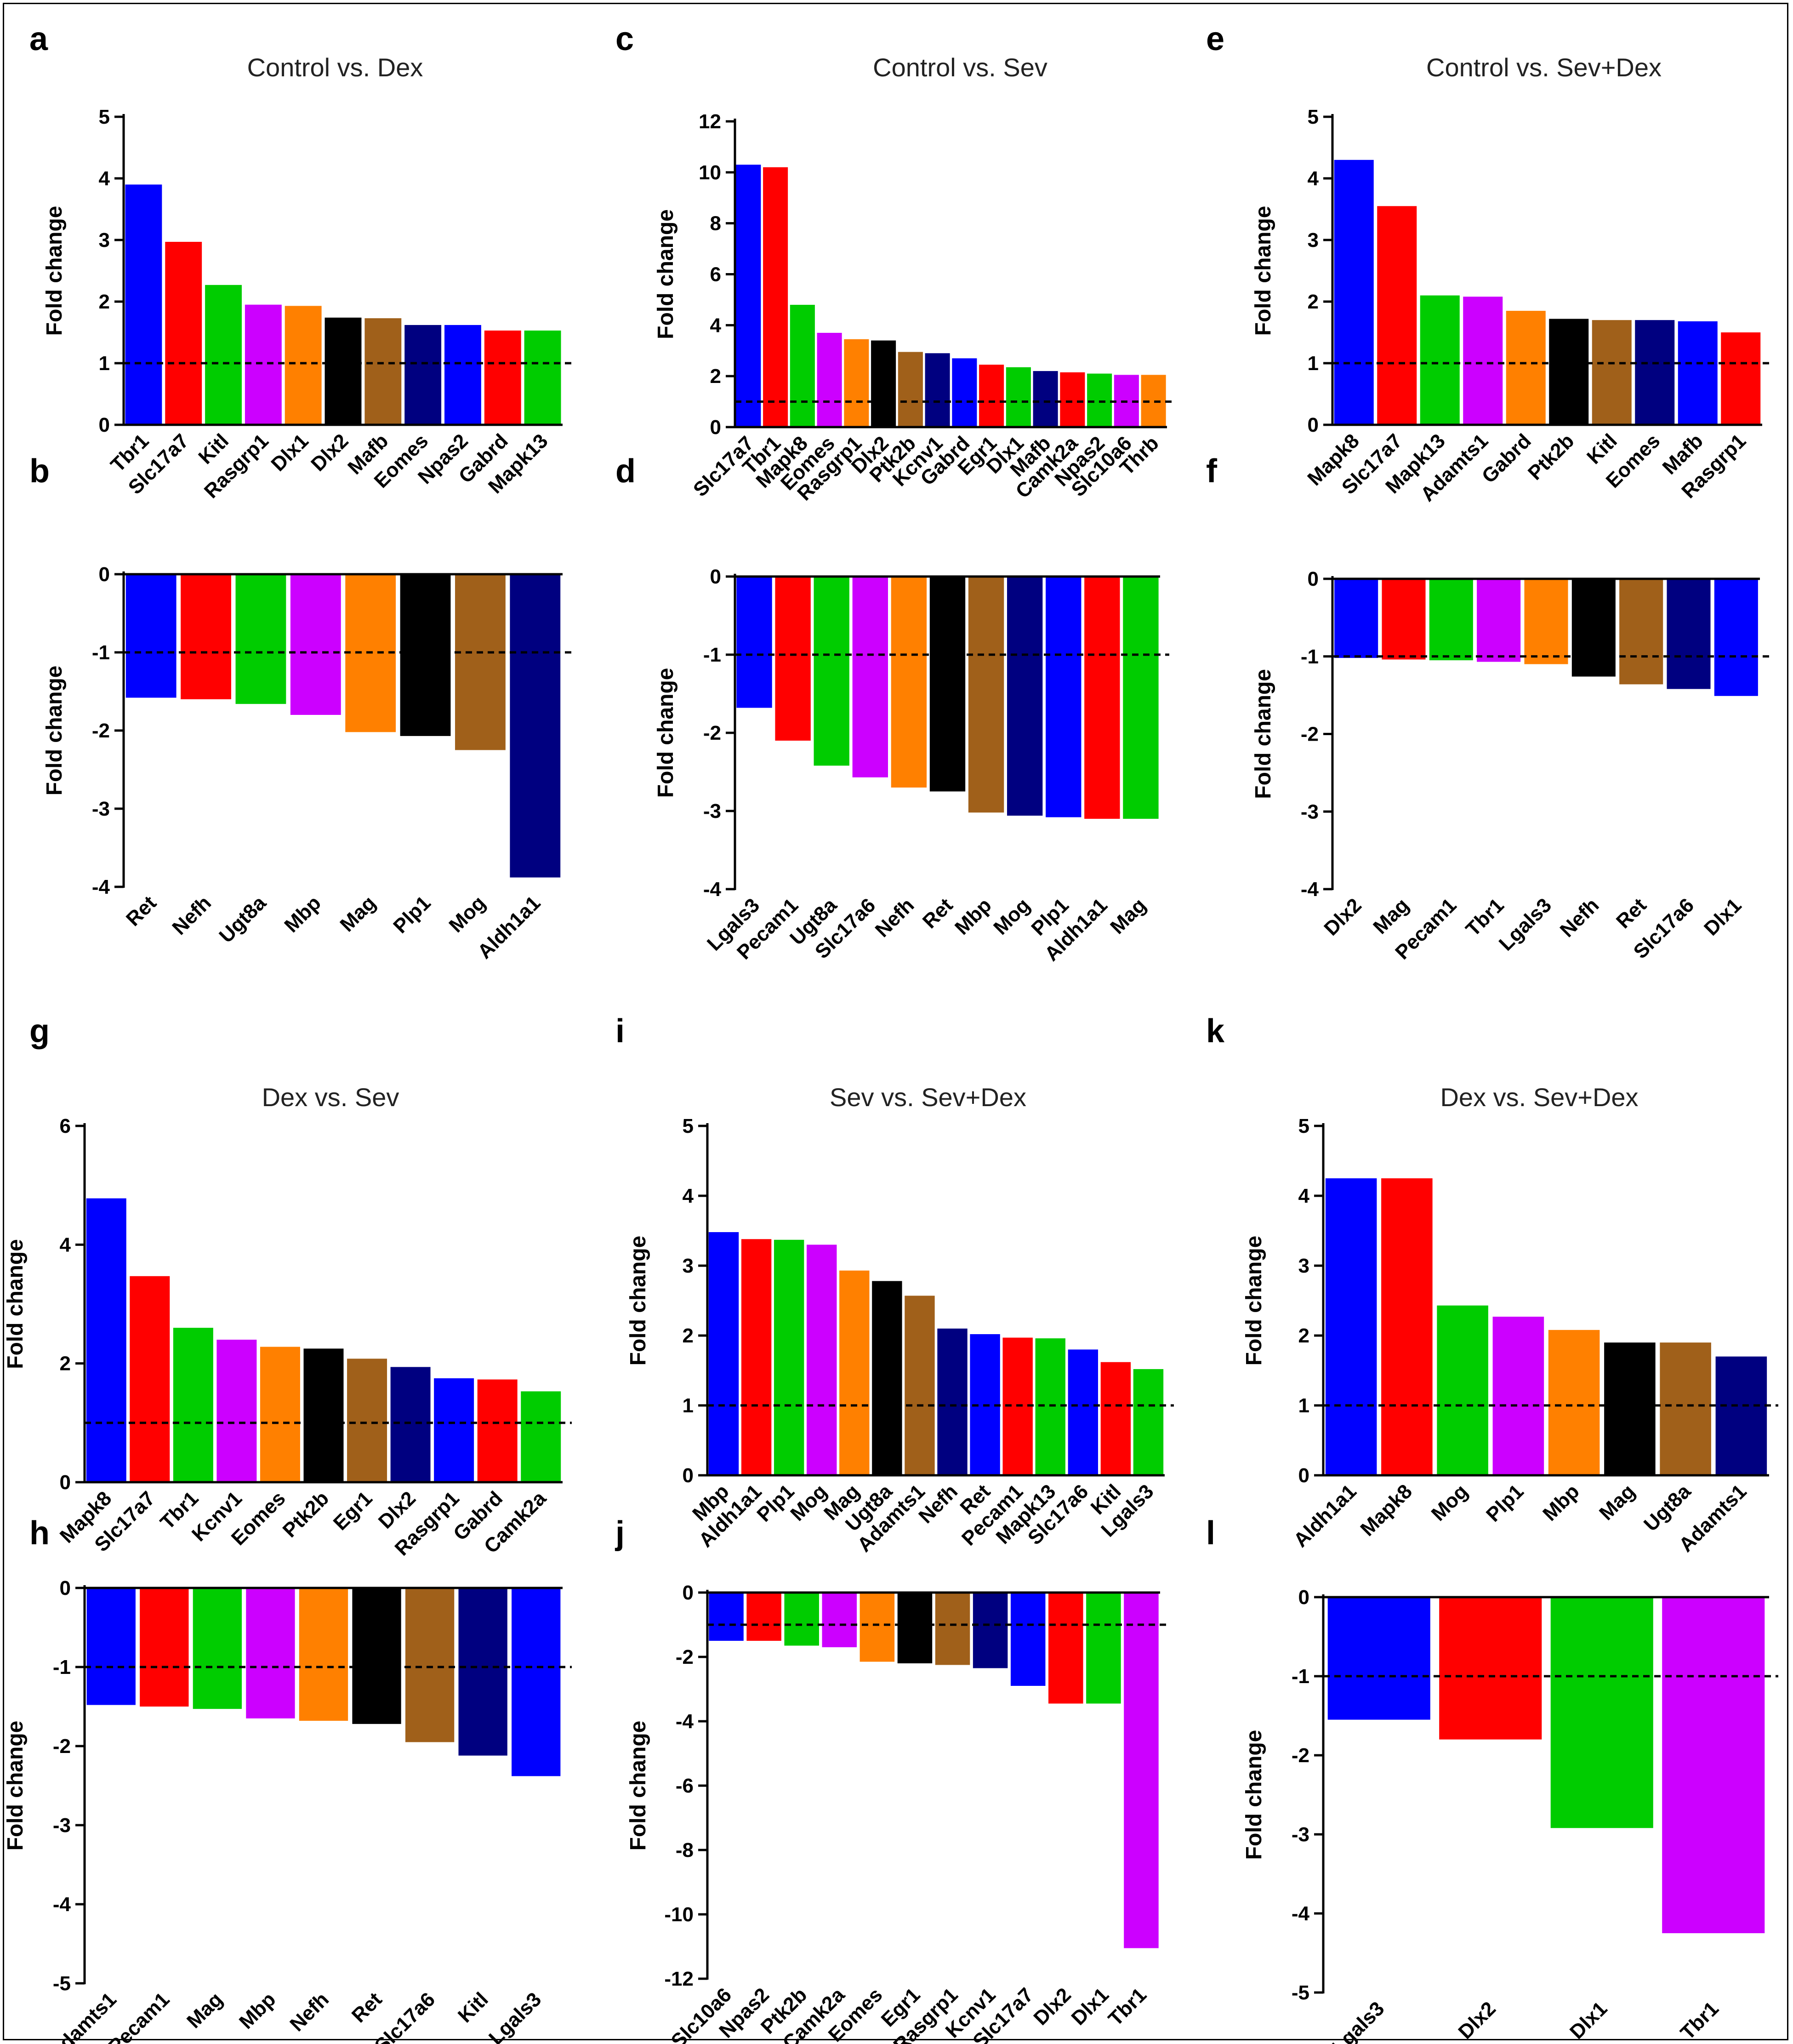 The image size is (1793, 2044). I want to click on x-tick-label: Dlx2, so click(1343, 917).